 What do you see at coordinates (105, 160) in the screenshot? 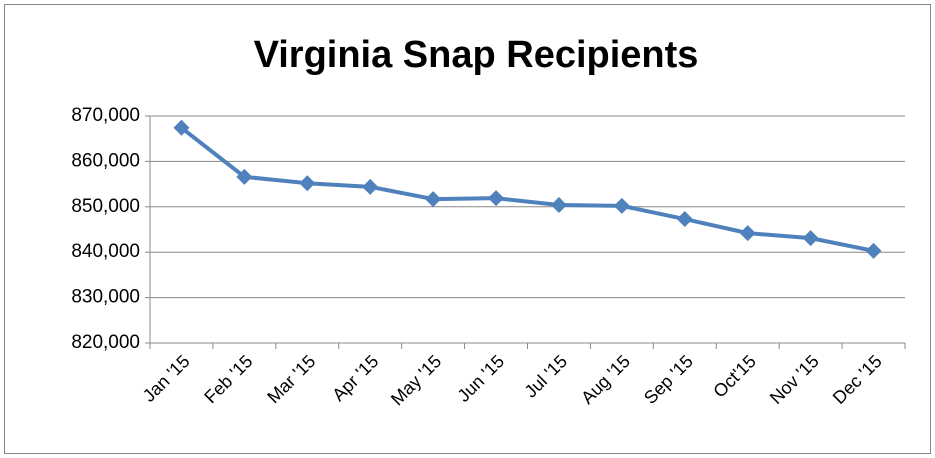
I see `y-tick-label: 860,000` at bounding box center [105, 160].